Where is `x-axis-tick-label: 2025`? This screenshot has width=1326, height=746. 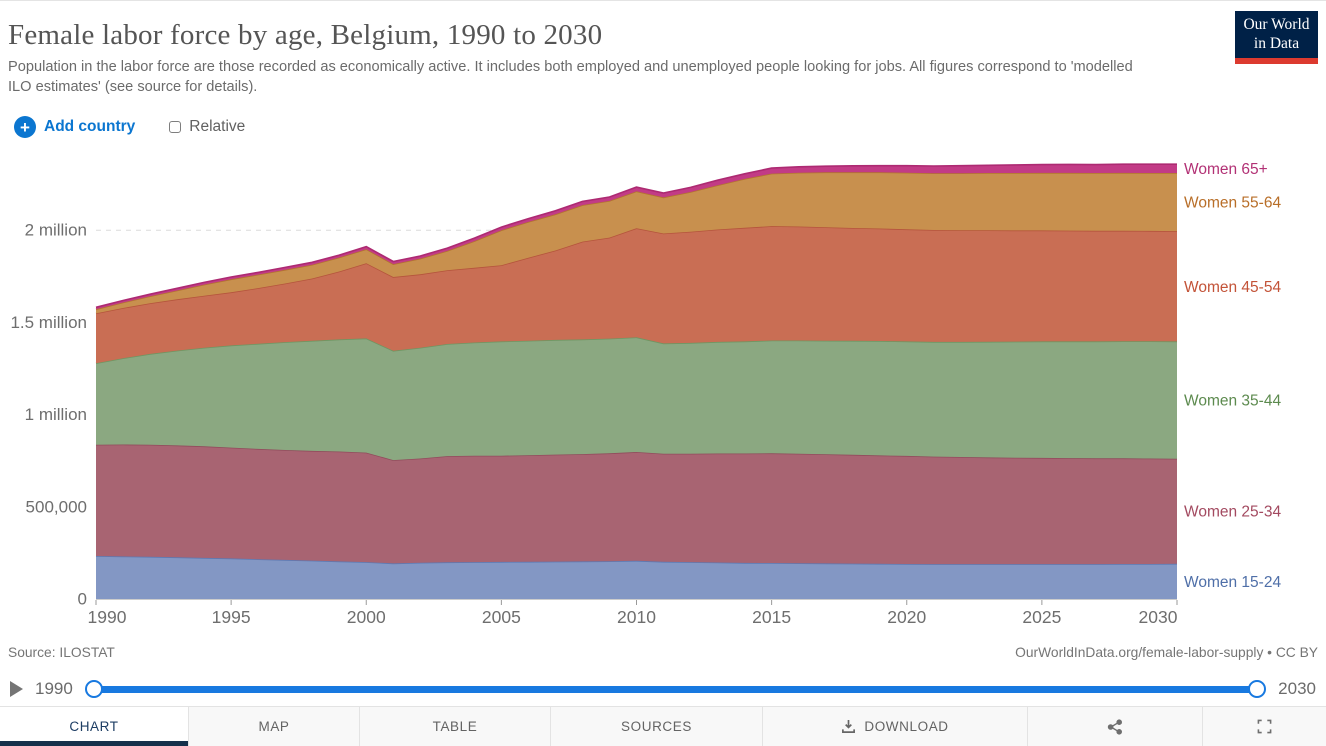
x-axis-tick-label: 2025 is located at coordinates (1041, 617).